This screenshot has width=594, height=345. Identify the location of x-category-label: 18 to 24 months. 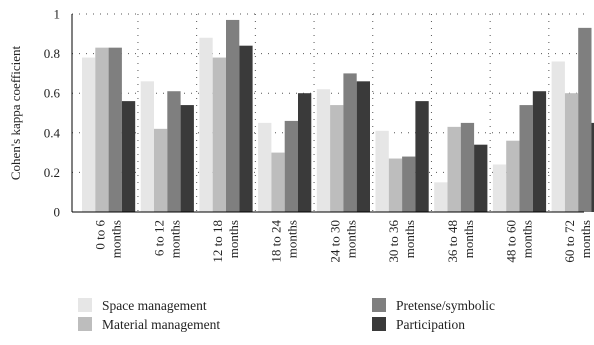
(284, 241).